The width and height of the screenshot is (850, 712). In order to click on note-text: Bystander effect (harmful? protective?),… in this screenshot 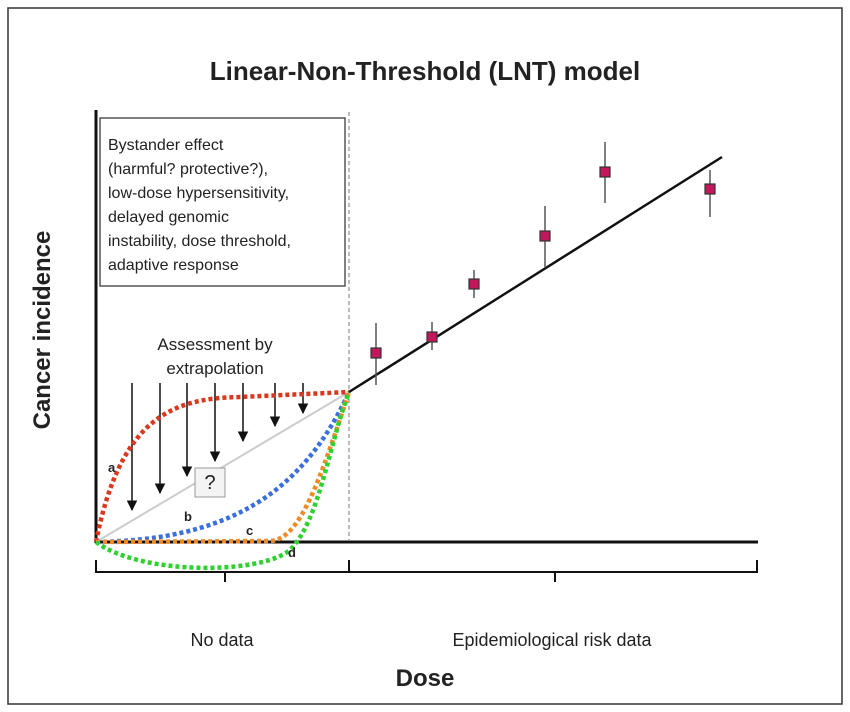, I will do `click(199, 205)`.